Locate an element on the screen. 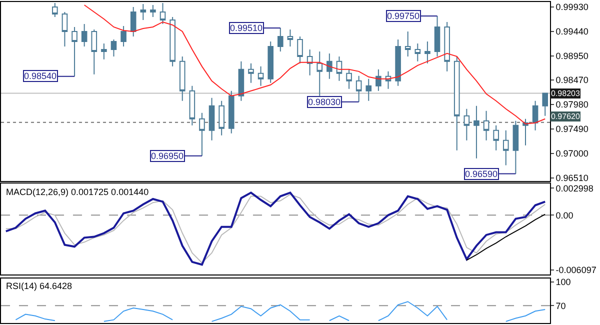 This screenshot has width=600, height=325. annotation: 0.99510 is located at coordinates (246, 28).